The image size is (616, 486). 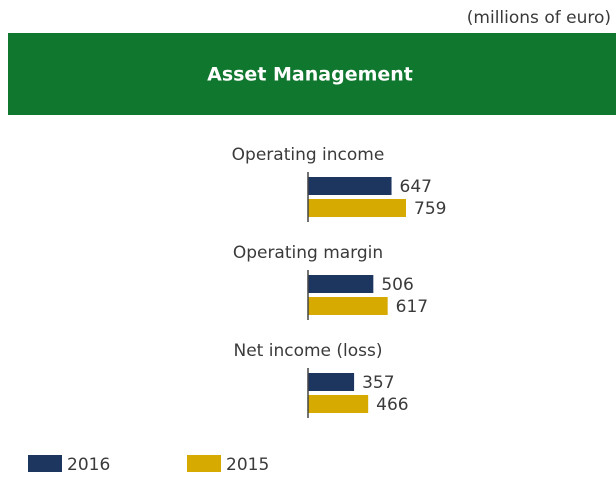 I want to click on chart-title: Asset Management, so click(x=310, y=75).